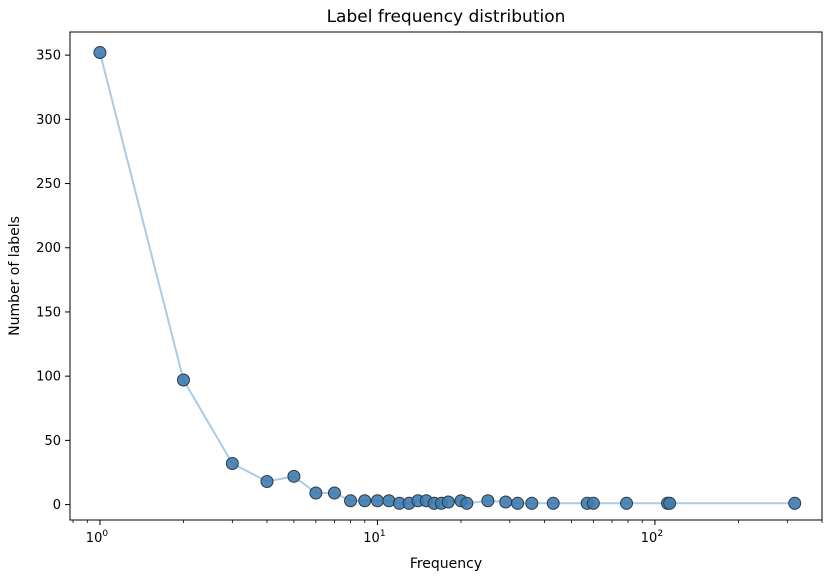 The image size is (826, 577). I want to click on y-tick-label-2: 100, so click(48, 377).